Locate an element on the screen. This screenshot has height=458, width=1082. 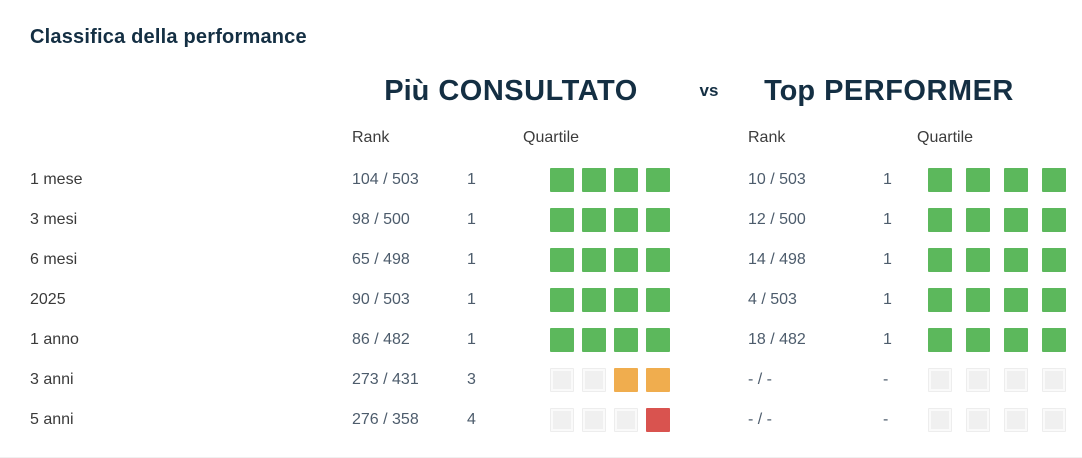
quartile-header-right: Quartile is located at coordinates (945, 137).